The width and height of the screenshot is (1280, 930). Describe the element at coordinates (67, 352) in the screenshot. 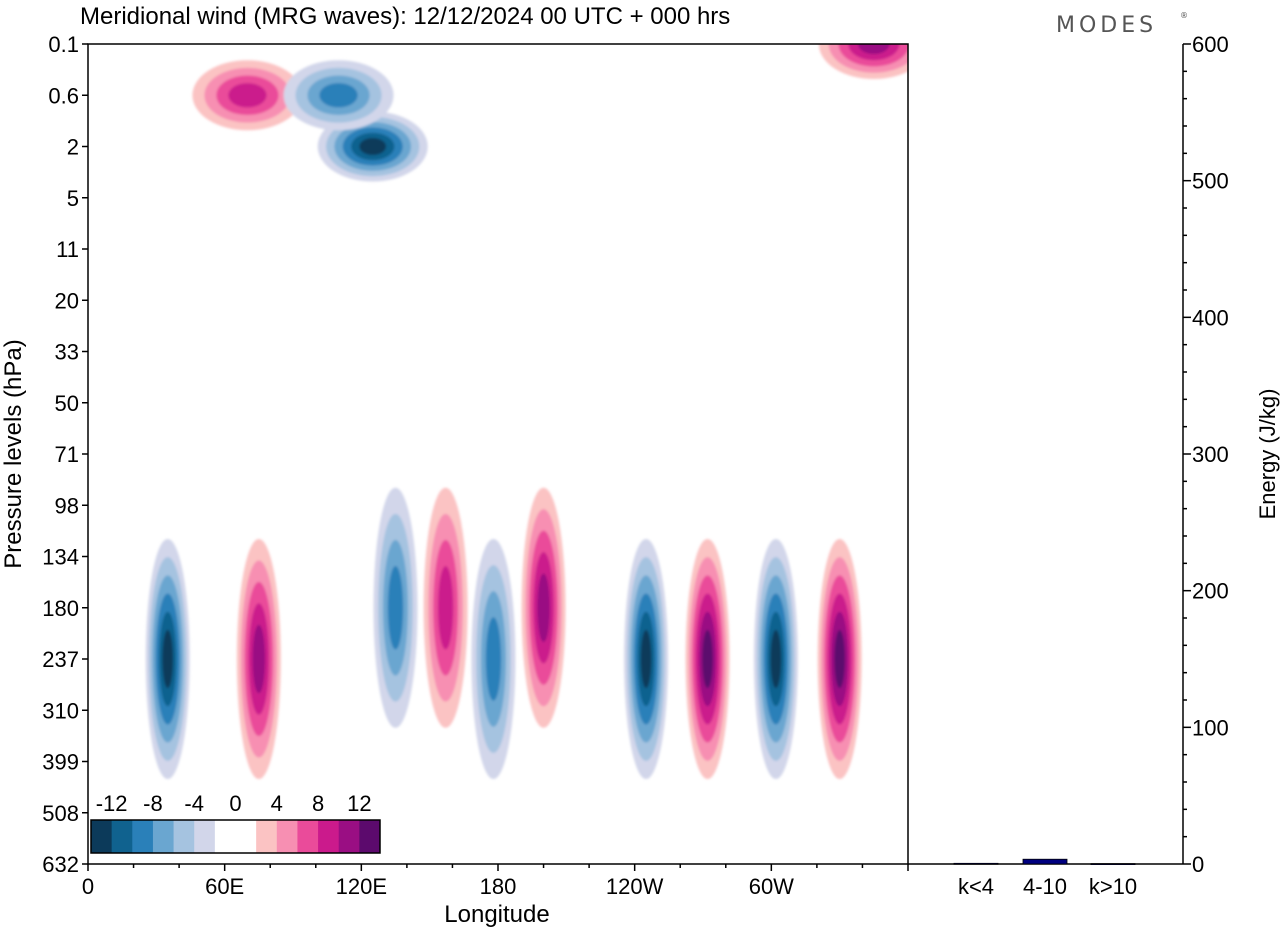

I see `y-tick-label: 33` at that location.